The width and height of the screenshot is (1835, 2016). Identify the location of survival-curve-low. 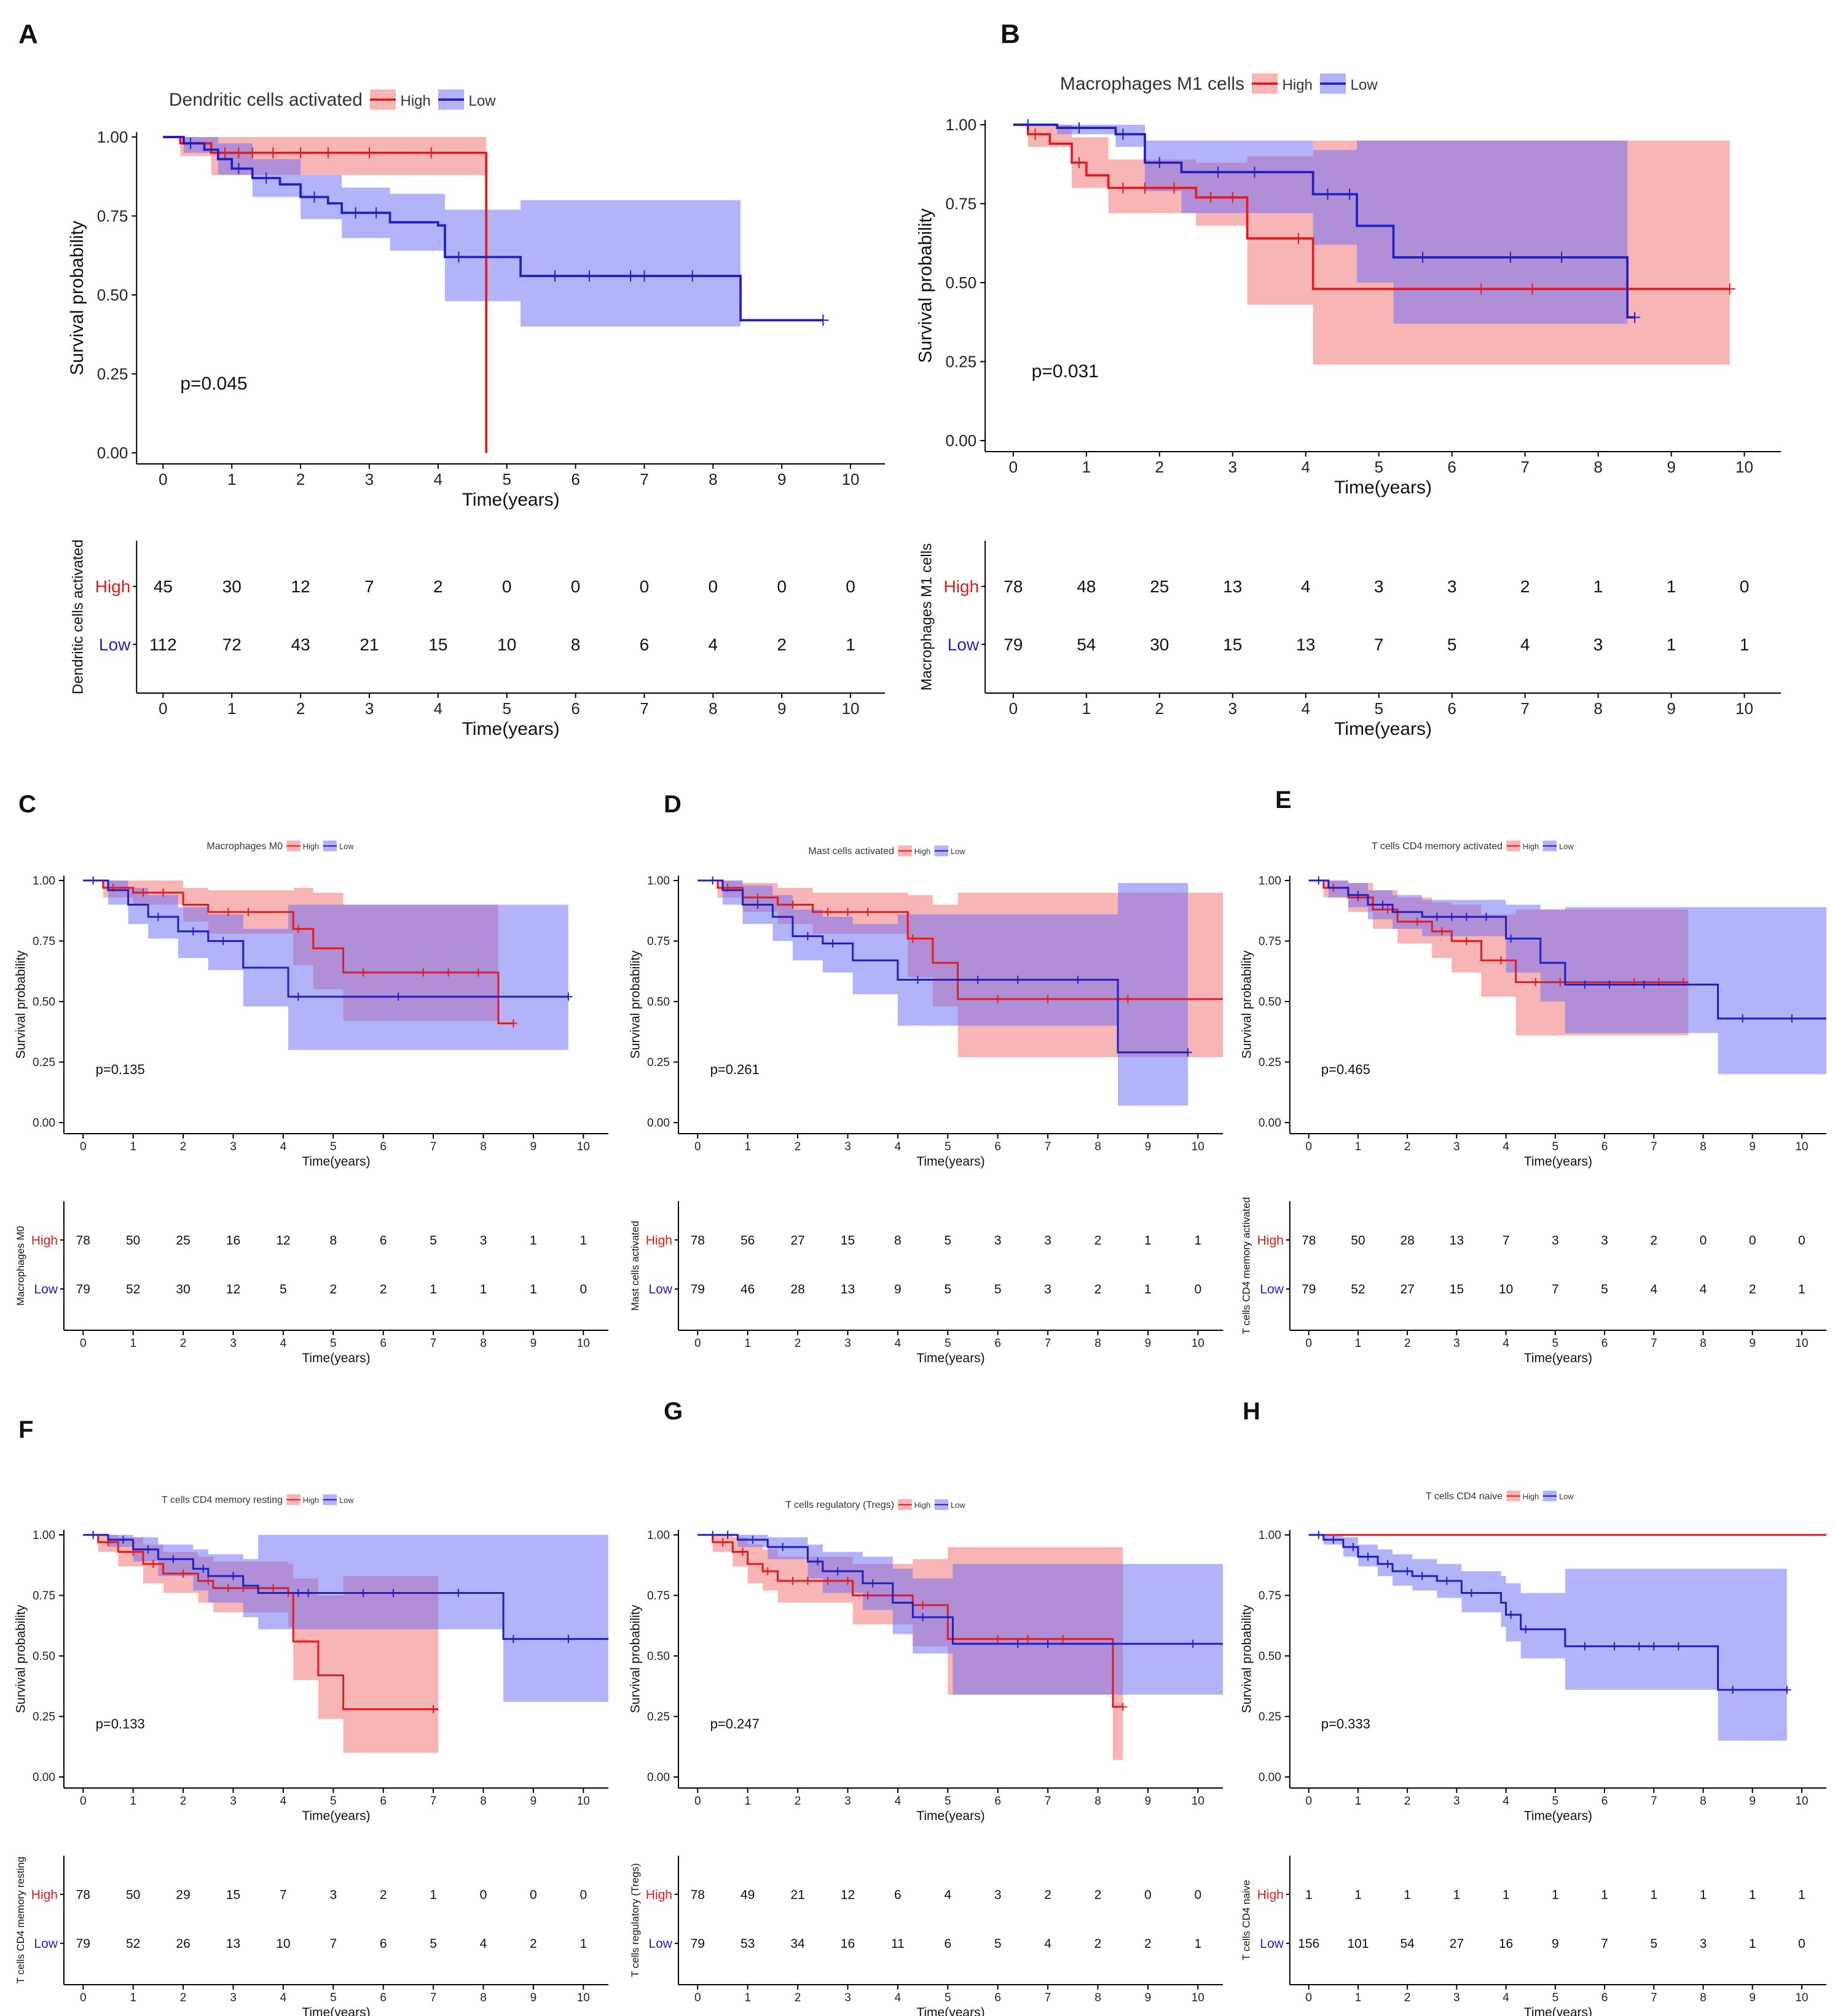
(1567, 949).